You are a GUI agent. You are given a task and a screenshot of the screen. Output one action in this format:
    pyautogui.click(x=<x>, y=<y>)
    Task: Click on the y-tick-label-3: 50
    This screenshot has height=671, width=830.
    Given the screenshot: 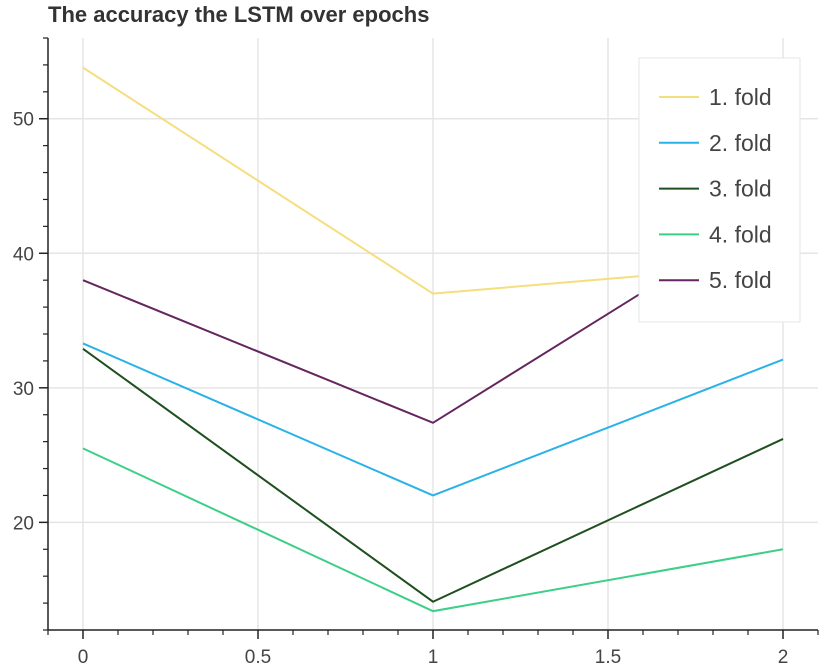 What is the action you would take?
    pyautogui.click(x=23, y=120)
    